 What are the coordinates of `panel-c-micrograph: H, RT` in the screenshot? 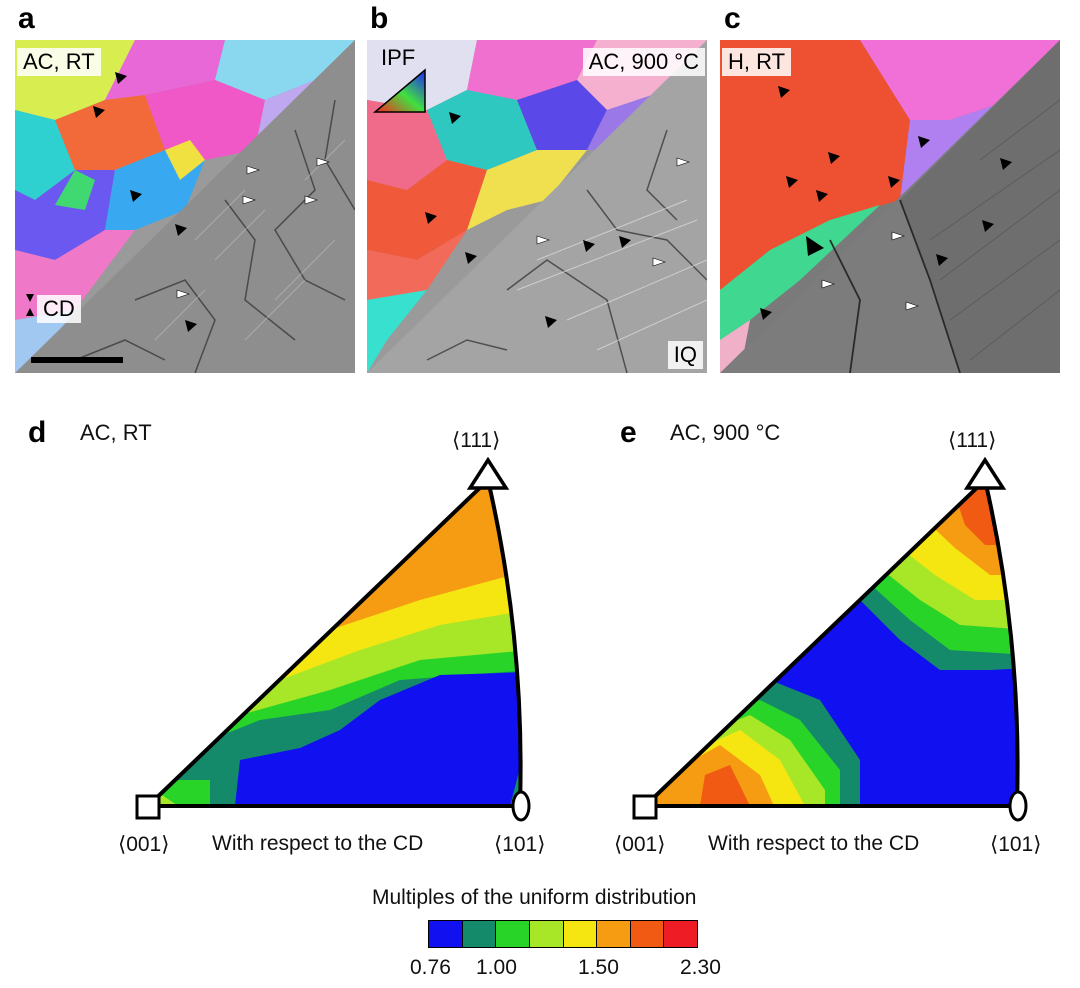 It's located at (890, 206).